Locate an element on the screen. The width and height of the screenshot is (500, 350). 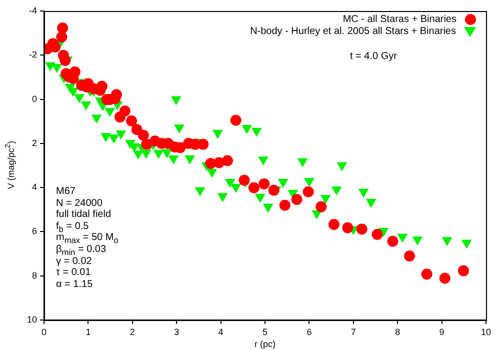
annotation: γ = 0.02 is located at coordinates (74, 262).